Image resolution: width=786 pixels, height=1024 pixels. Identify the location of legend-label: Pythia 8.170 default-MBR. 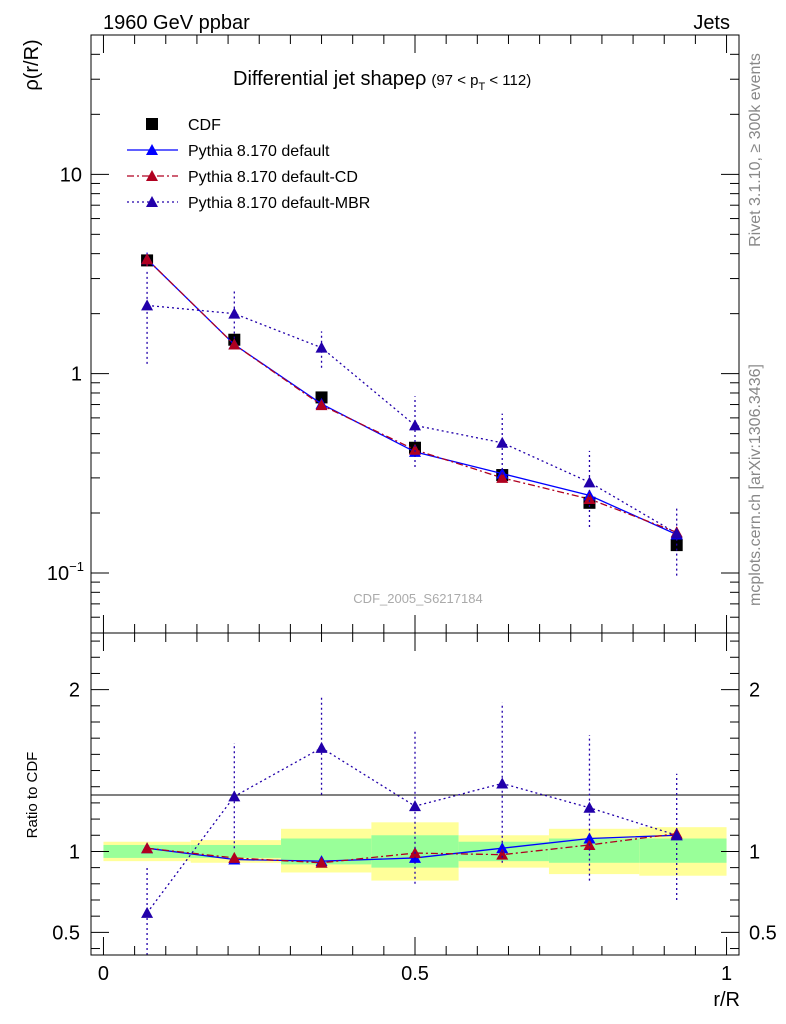
(279, 203).